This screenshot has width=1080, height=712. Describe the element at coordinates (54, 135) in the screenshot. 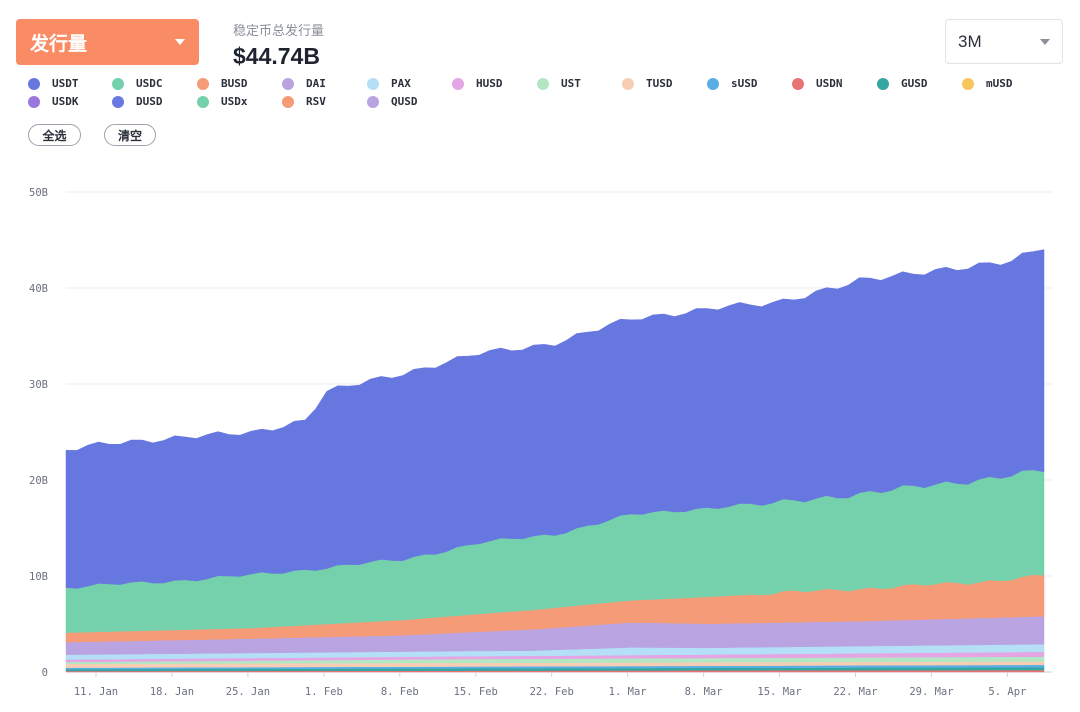

I see `select-all-button: 全选` at that location.